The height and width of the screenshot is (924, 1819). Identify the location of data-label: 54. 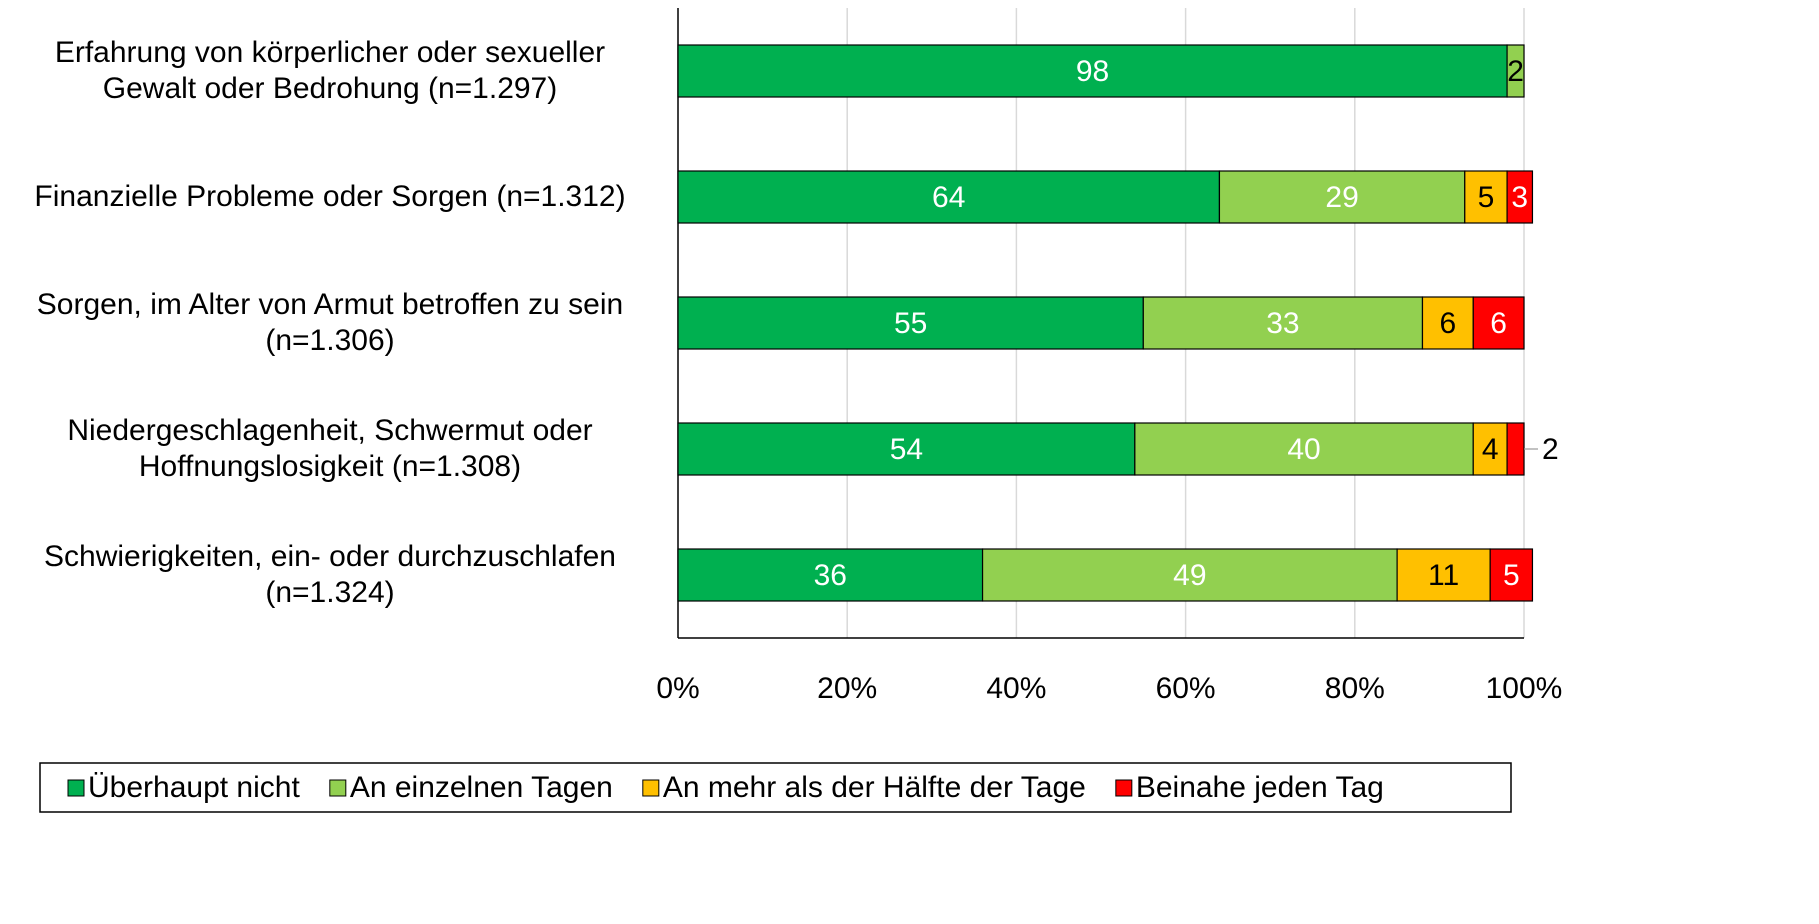
(906, 449).